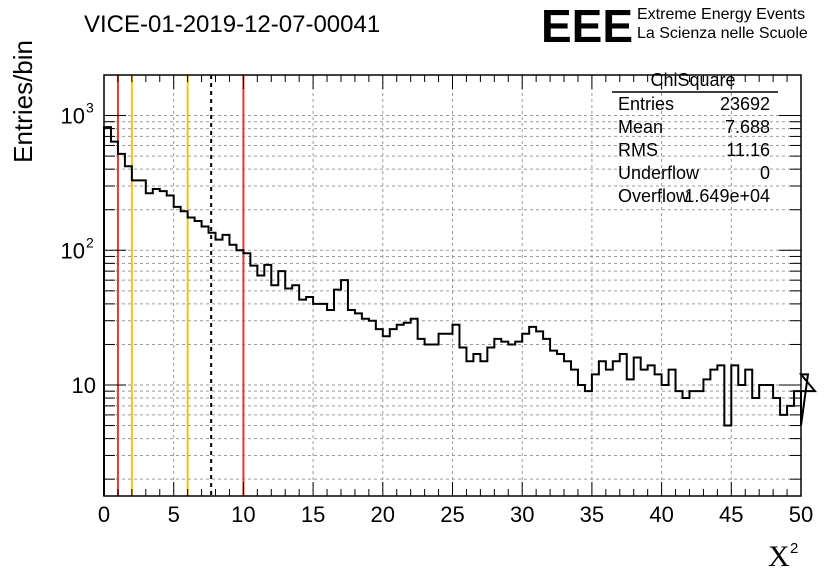  What do you see at coordinates (765, 173) in the screenshot?
I see `stats-underflow-value: 0` at bounding box center [765, 173].